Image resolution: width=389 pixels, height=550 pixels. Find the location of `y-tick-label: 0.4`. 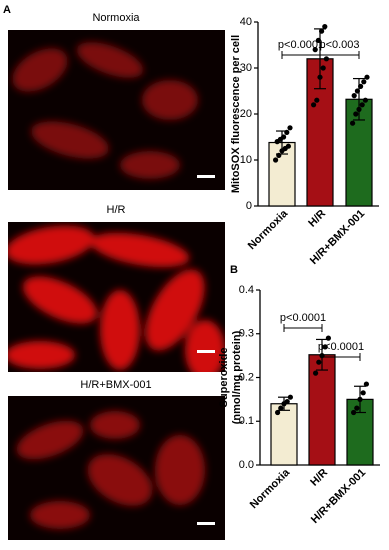

y-tick-label: 0.4 is located at coordinates (246, 290).